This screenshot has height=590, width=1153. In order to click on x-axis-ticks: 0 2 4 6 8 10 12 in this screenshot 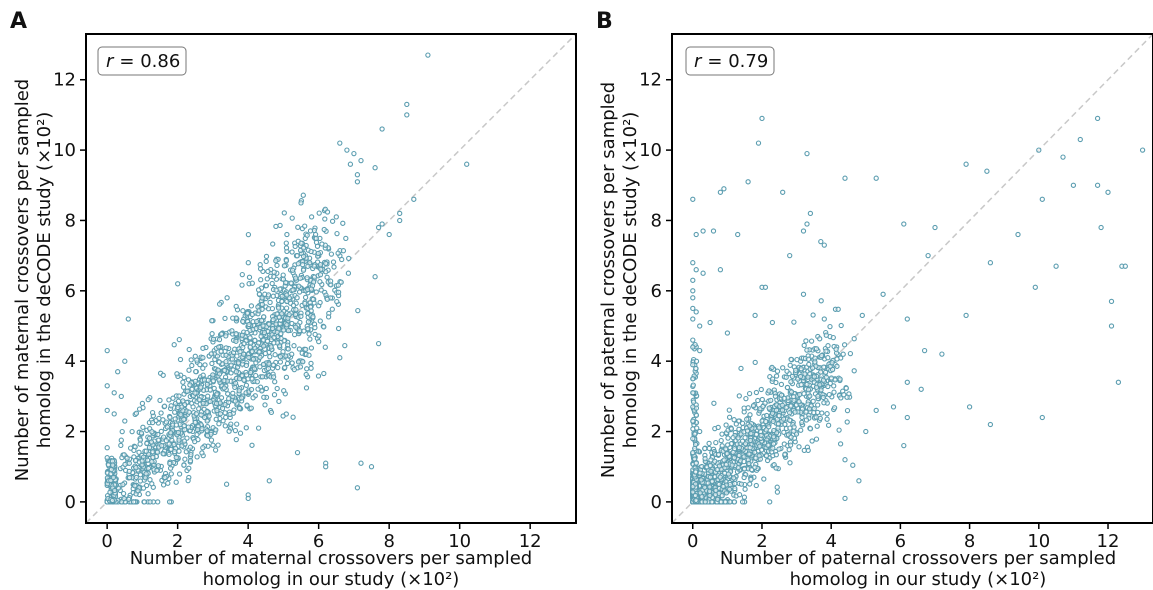, I will do `click(321, 537)`.